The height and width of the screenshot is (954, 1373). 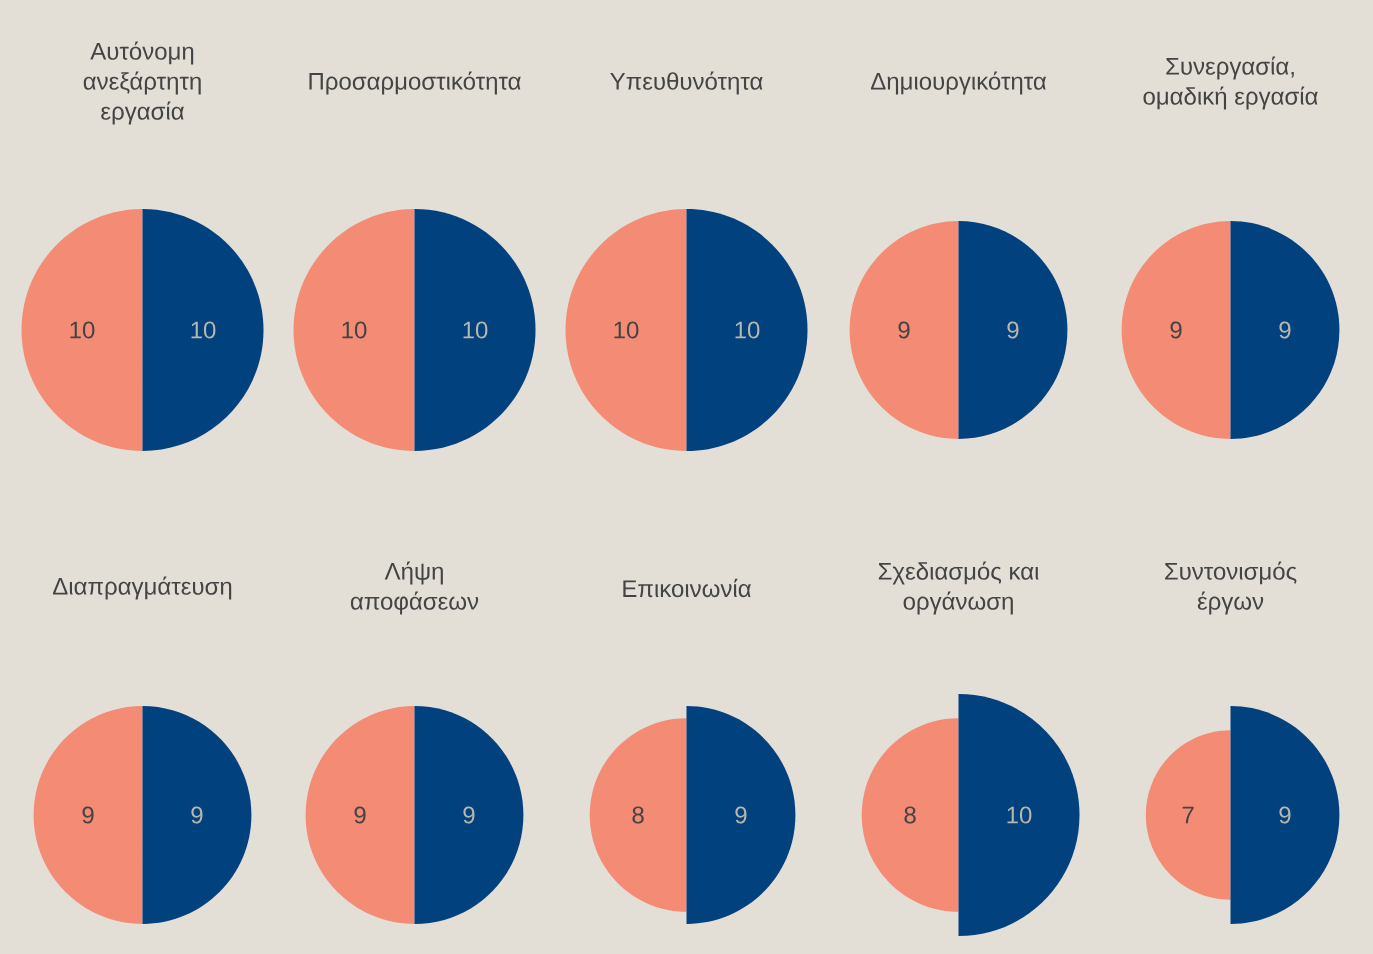 What do you see at coordinates (415, 83) in the screenshot?
I see `category-label: Προσαρμοστικότητα` at bounding box center [415, 83].